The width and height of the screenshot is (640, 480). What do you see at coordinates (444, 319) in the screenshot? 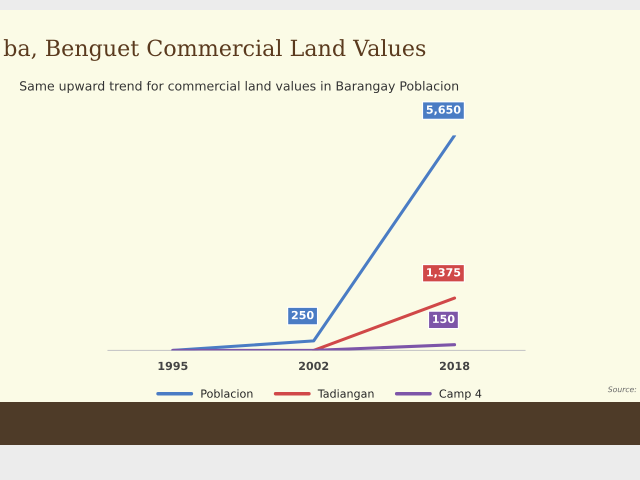
I see `data-label: 150` at bounding box center [444, 319].